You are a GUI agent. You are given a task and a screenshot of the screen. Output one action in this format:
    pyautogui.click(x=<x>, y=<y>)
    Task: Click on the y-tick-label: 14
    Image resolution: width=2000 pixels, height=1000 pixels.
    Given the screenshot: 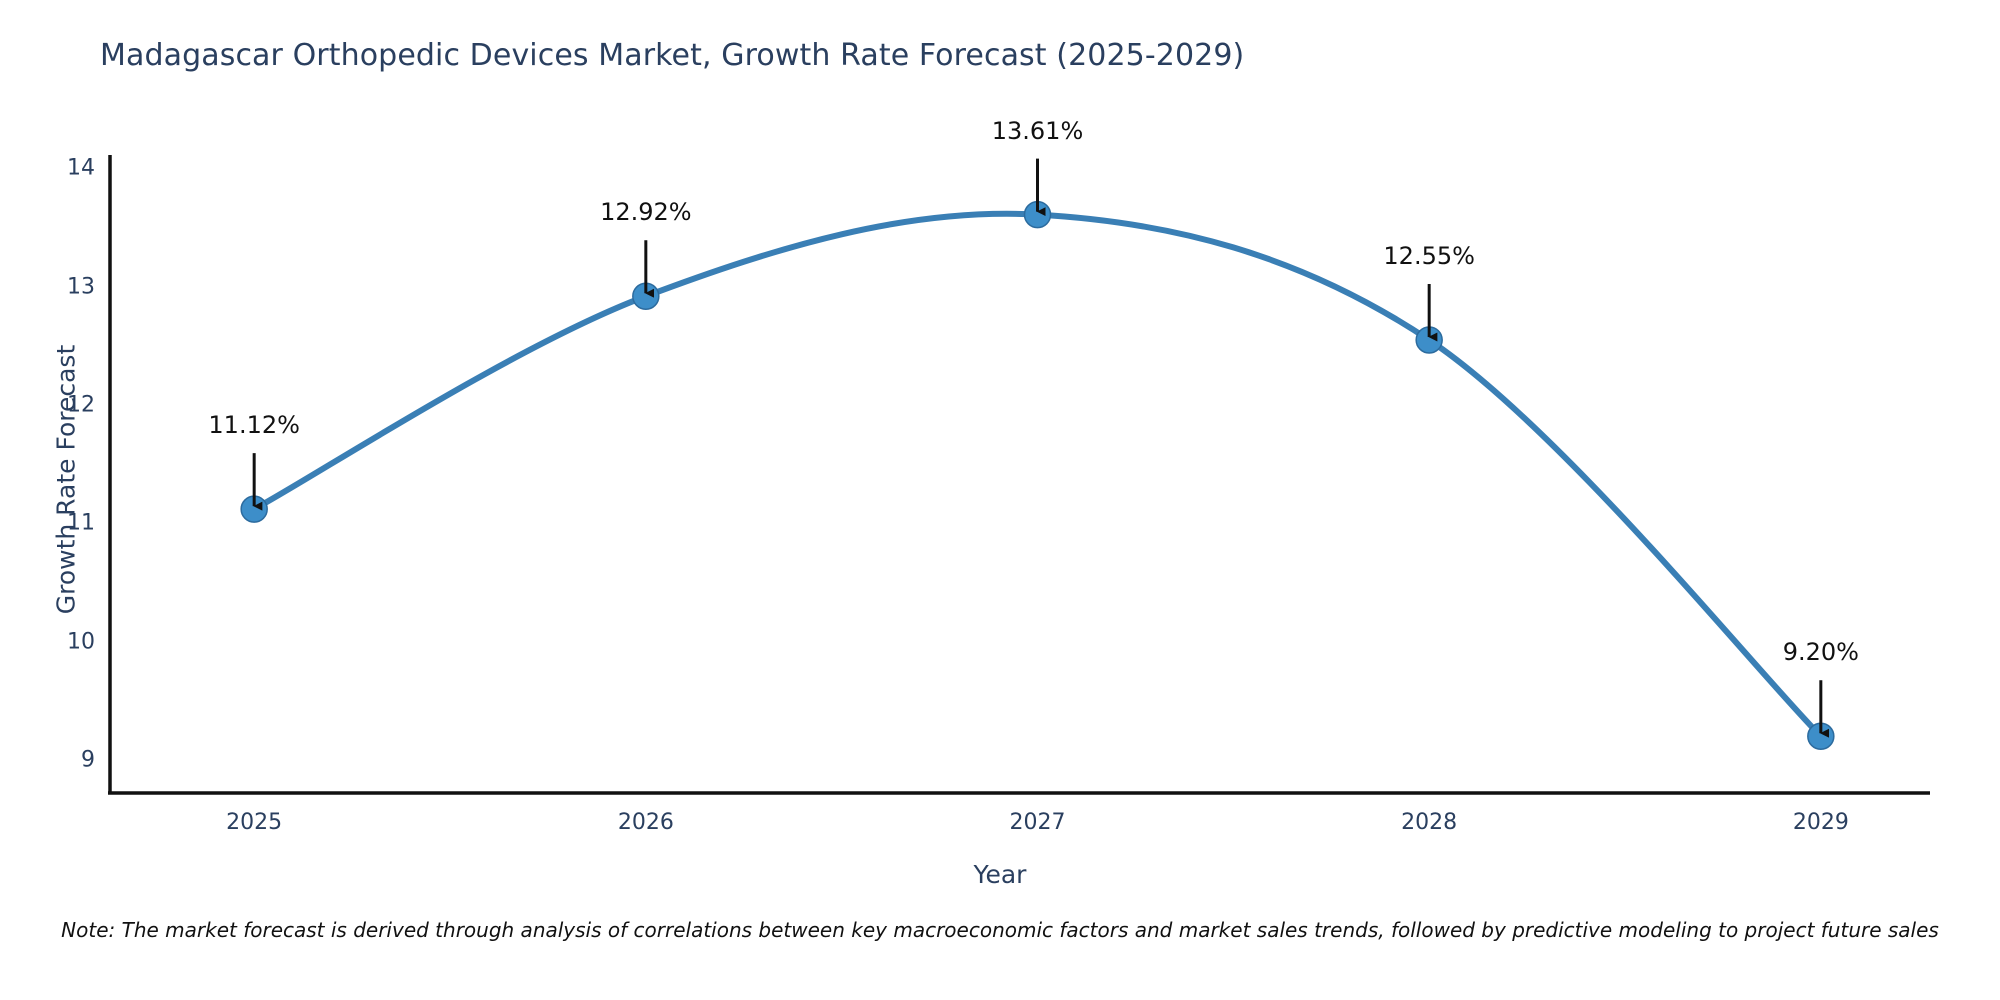 What is the action you would take?
    pyautogui.click(x=81, y=168)
    